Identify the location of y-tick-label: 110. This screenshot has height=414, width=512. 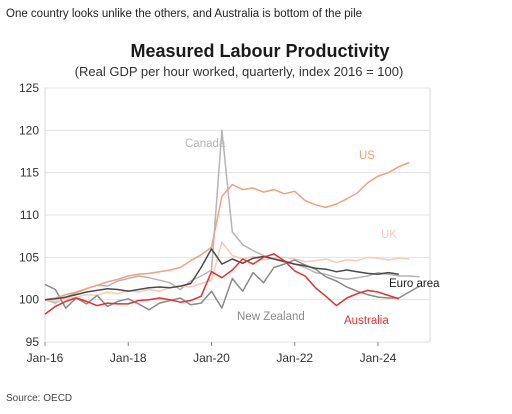
(29, 215).